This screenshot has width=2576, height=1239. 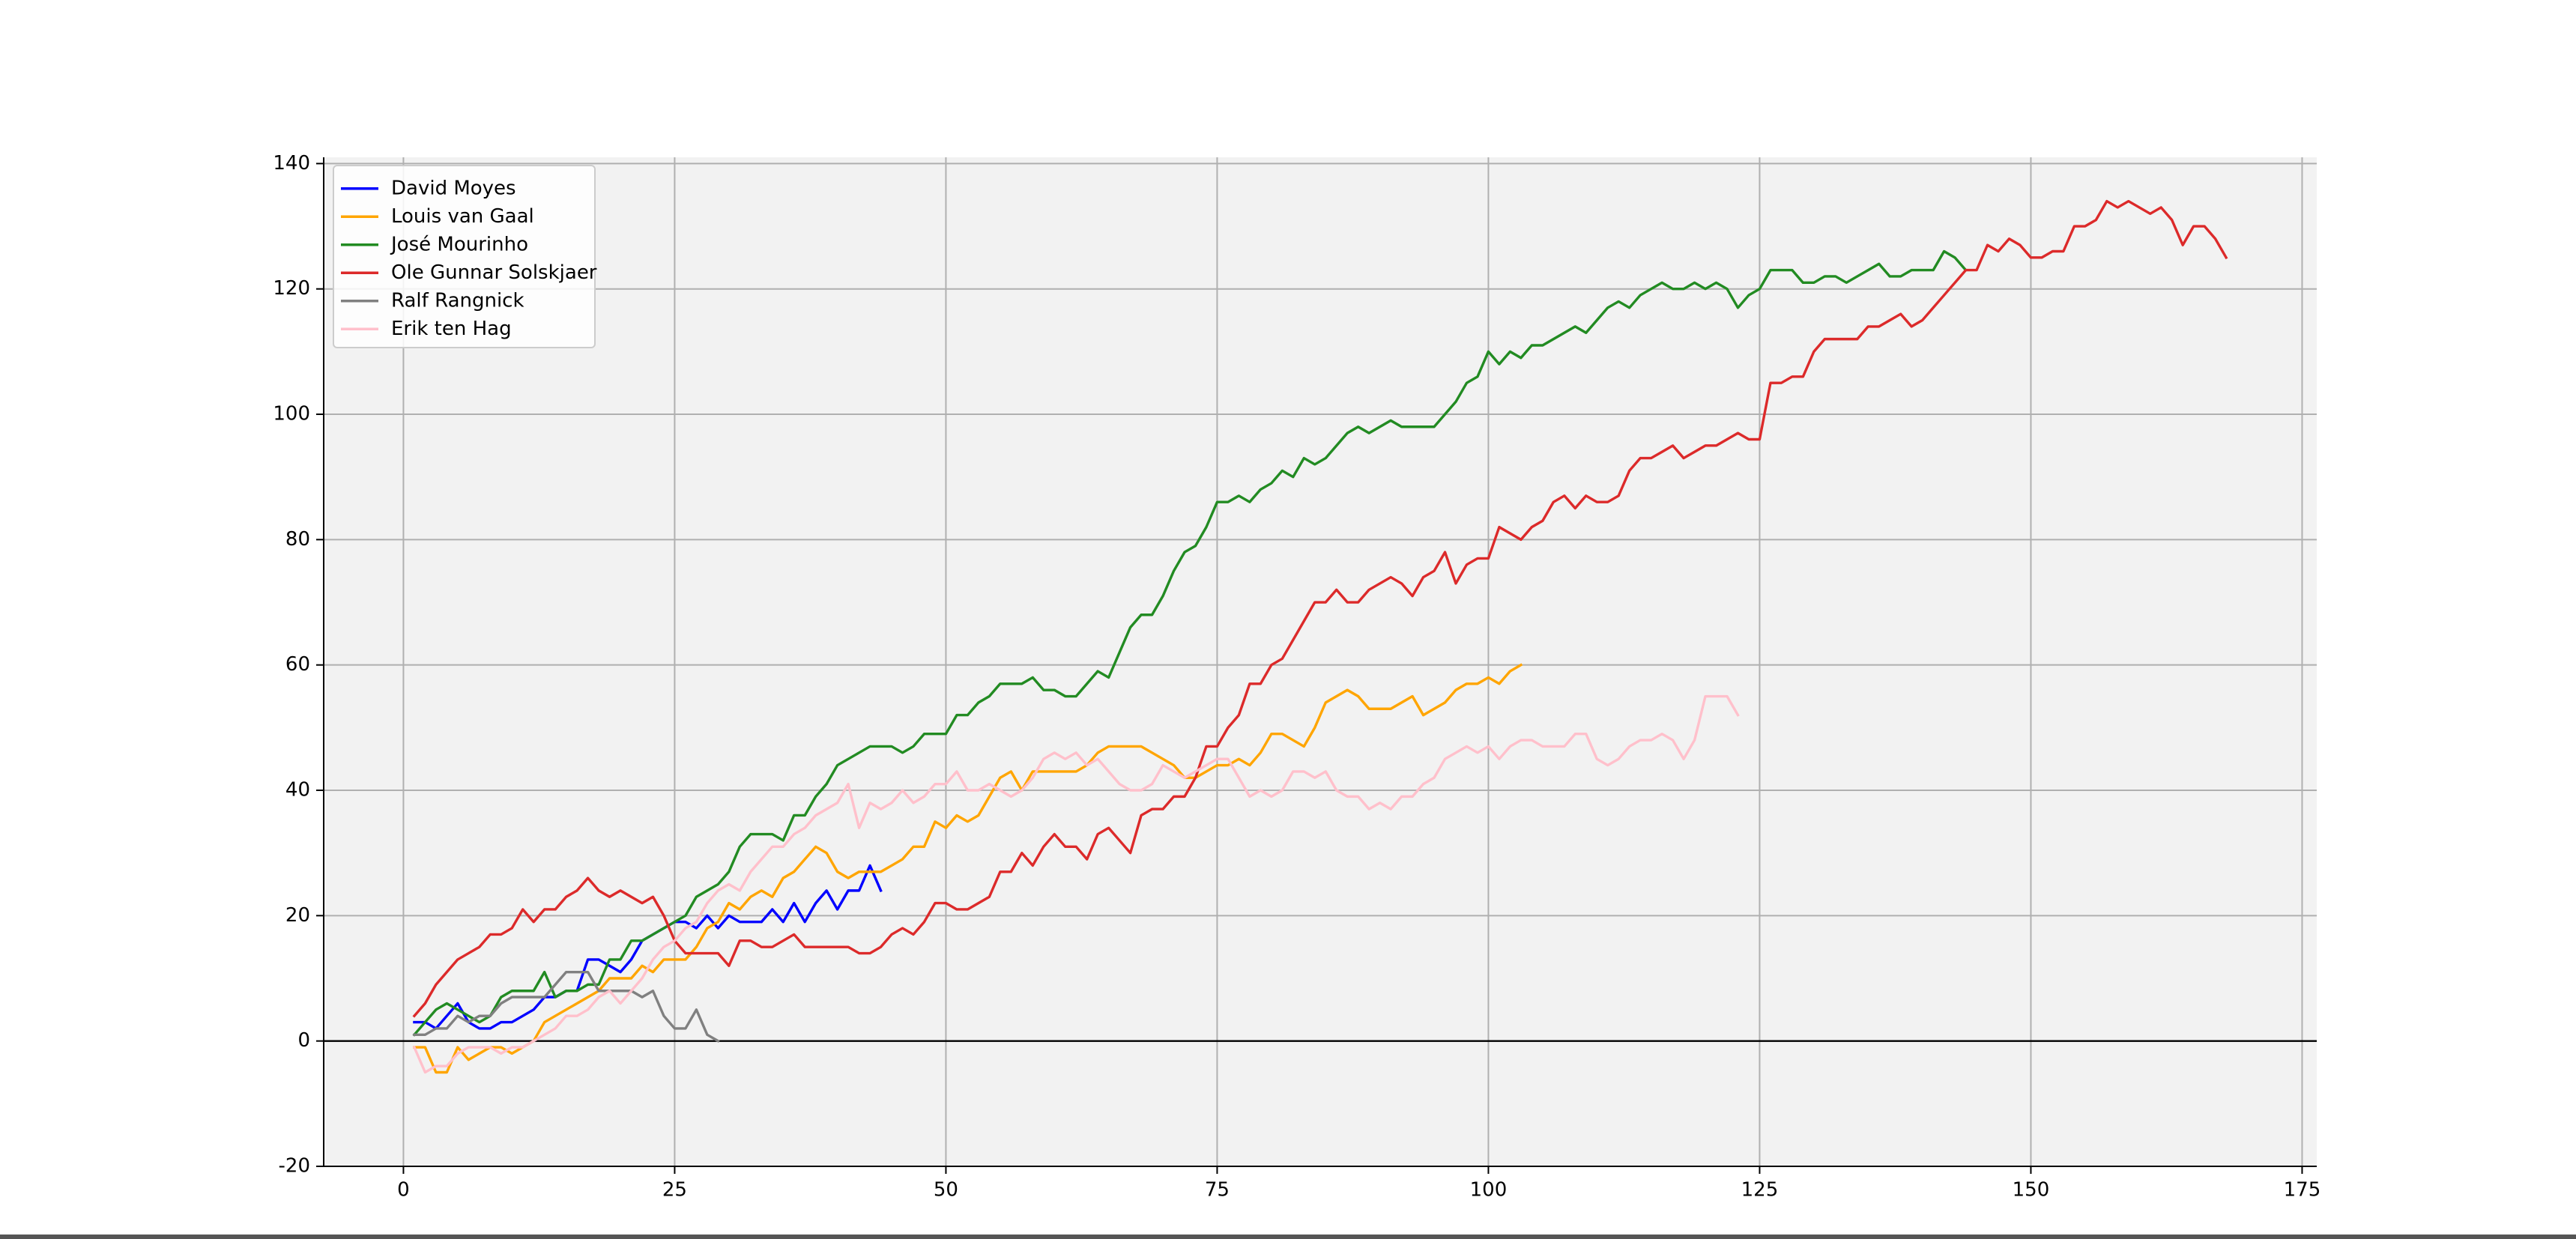 I want to click on x-tick-label: 0, so click(x=403, y=1190).